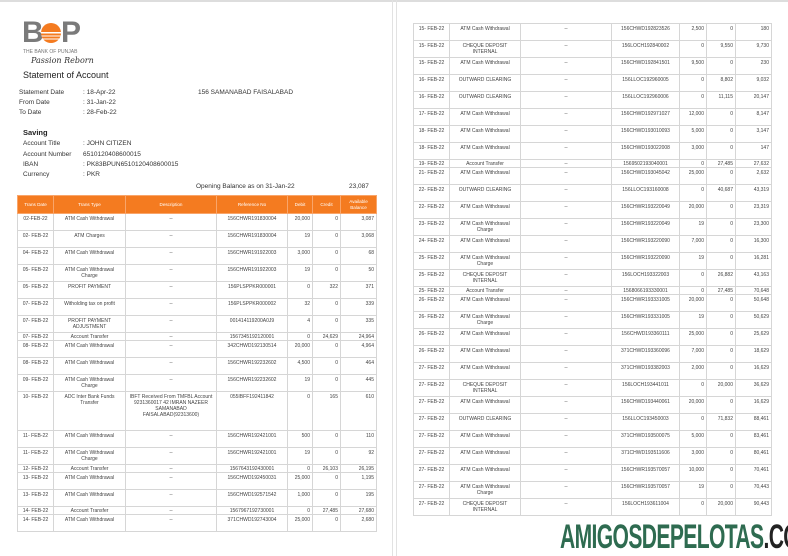 Image resolution: width=788 pixels, height=556 pixels. What do you see at coordinates (89, 456) in the screenshot?
I see `cell-trans-type: ATM Cash Withdrawal Charge` at bounding box center [89, 456].